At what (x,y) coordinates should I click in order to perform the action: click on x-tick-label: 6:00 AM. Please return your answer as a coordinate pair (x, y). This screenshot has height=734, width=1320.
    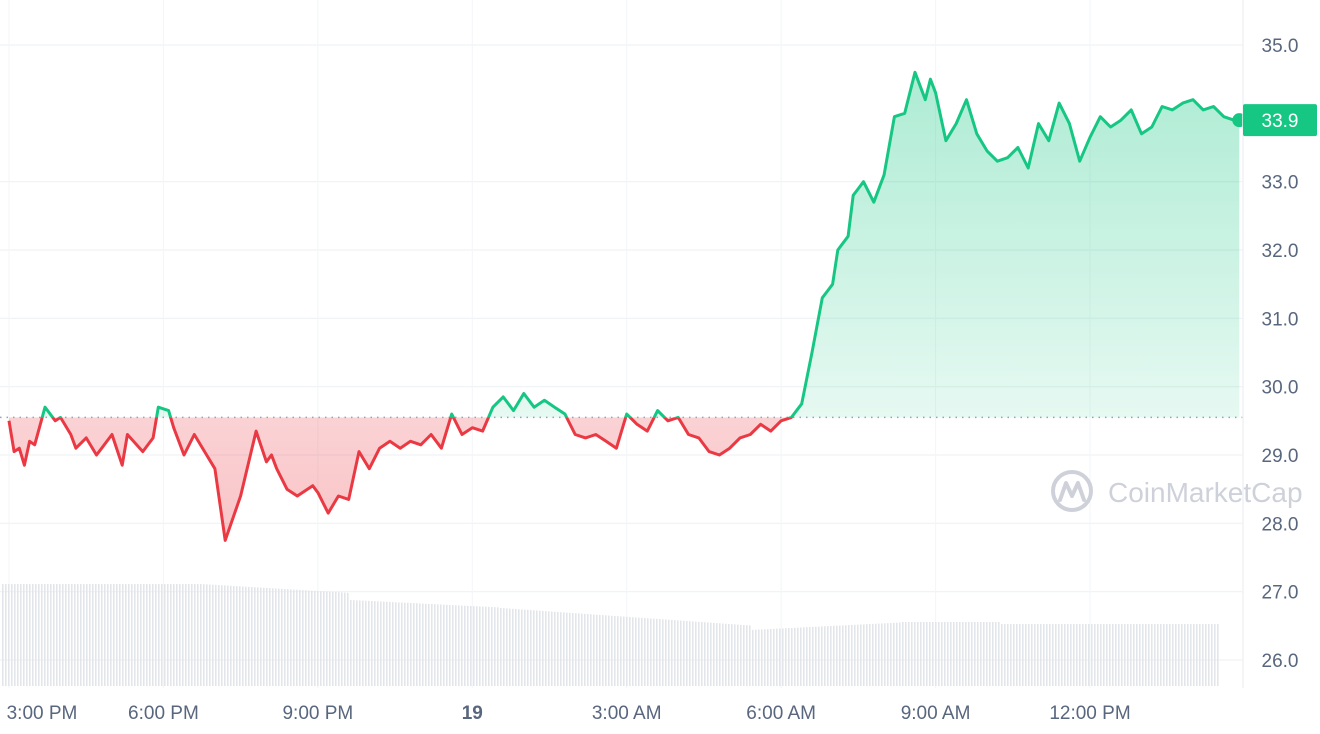
    Looking at the image, I should click on (781, 713).